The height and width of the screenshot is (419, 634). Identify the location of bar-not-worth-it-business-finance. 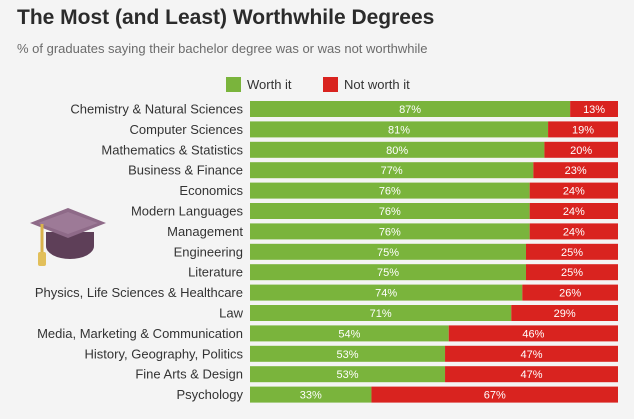
(575, 170).